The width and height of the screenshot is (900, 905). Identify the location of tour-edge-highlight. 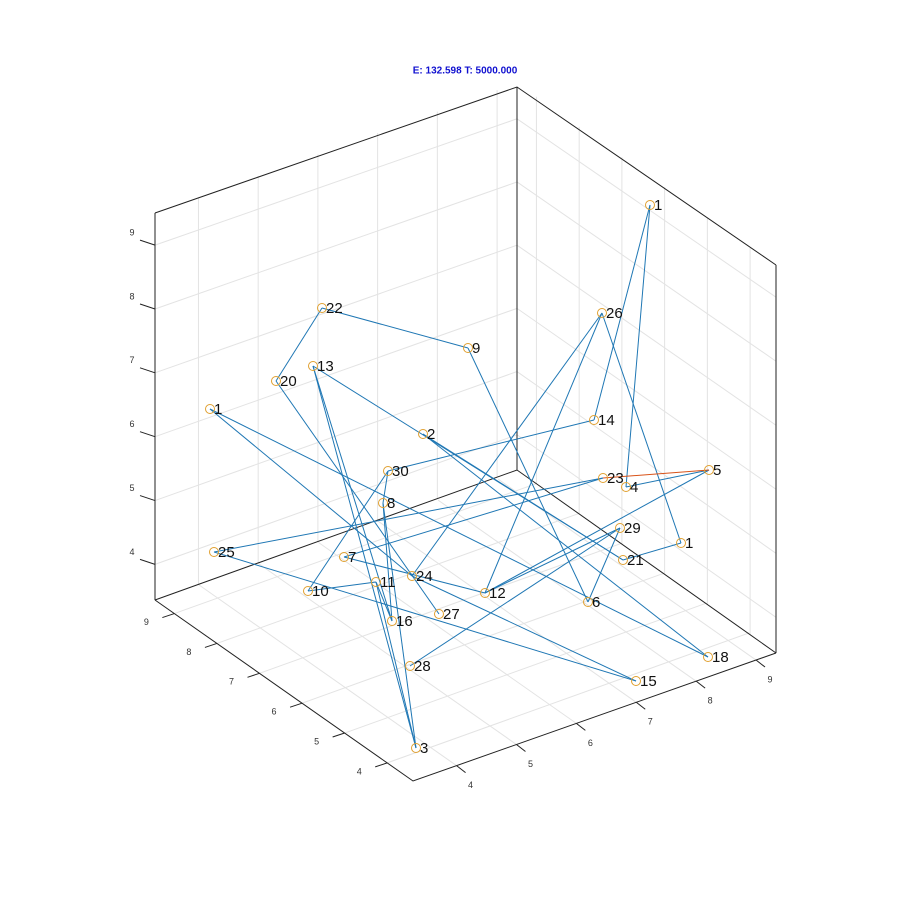
(656, 474).